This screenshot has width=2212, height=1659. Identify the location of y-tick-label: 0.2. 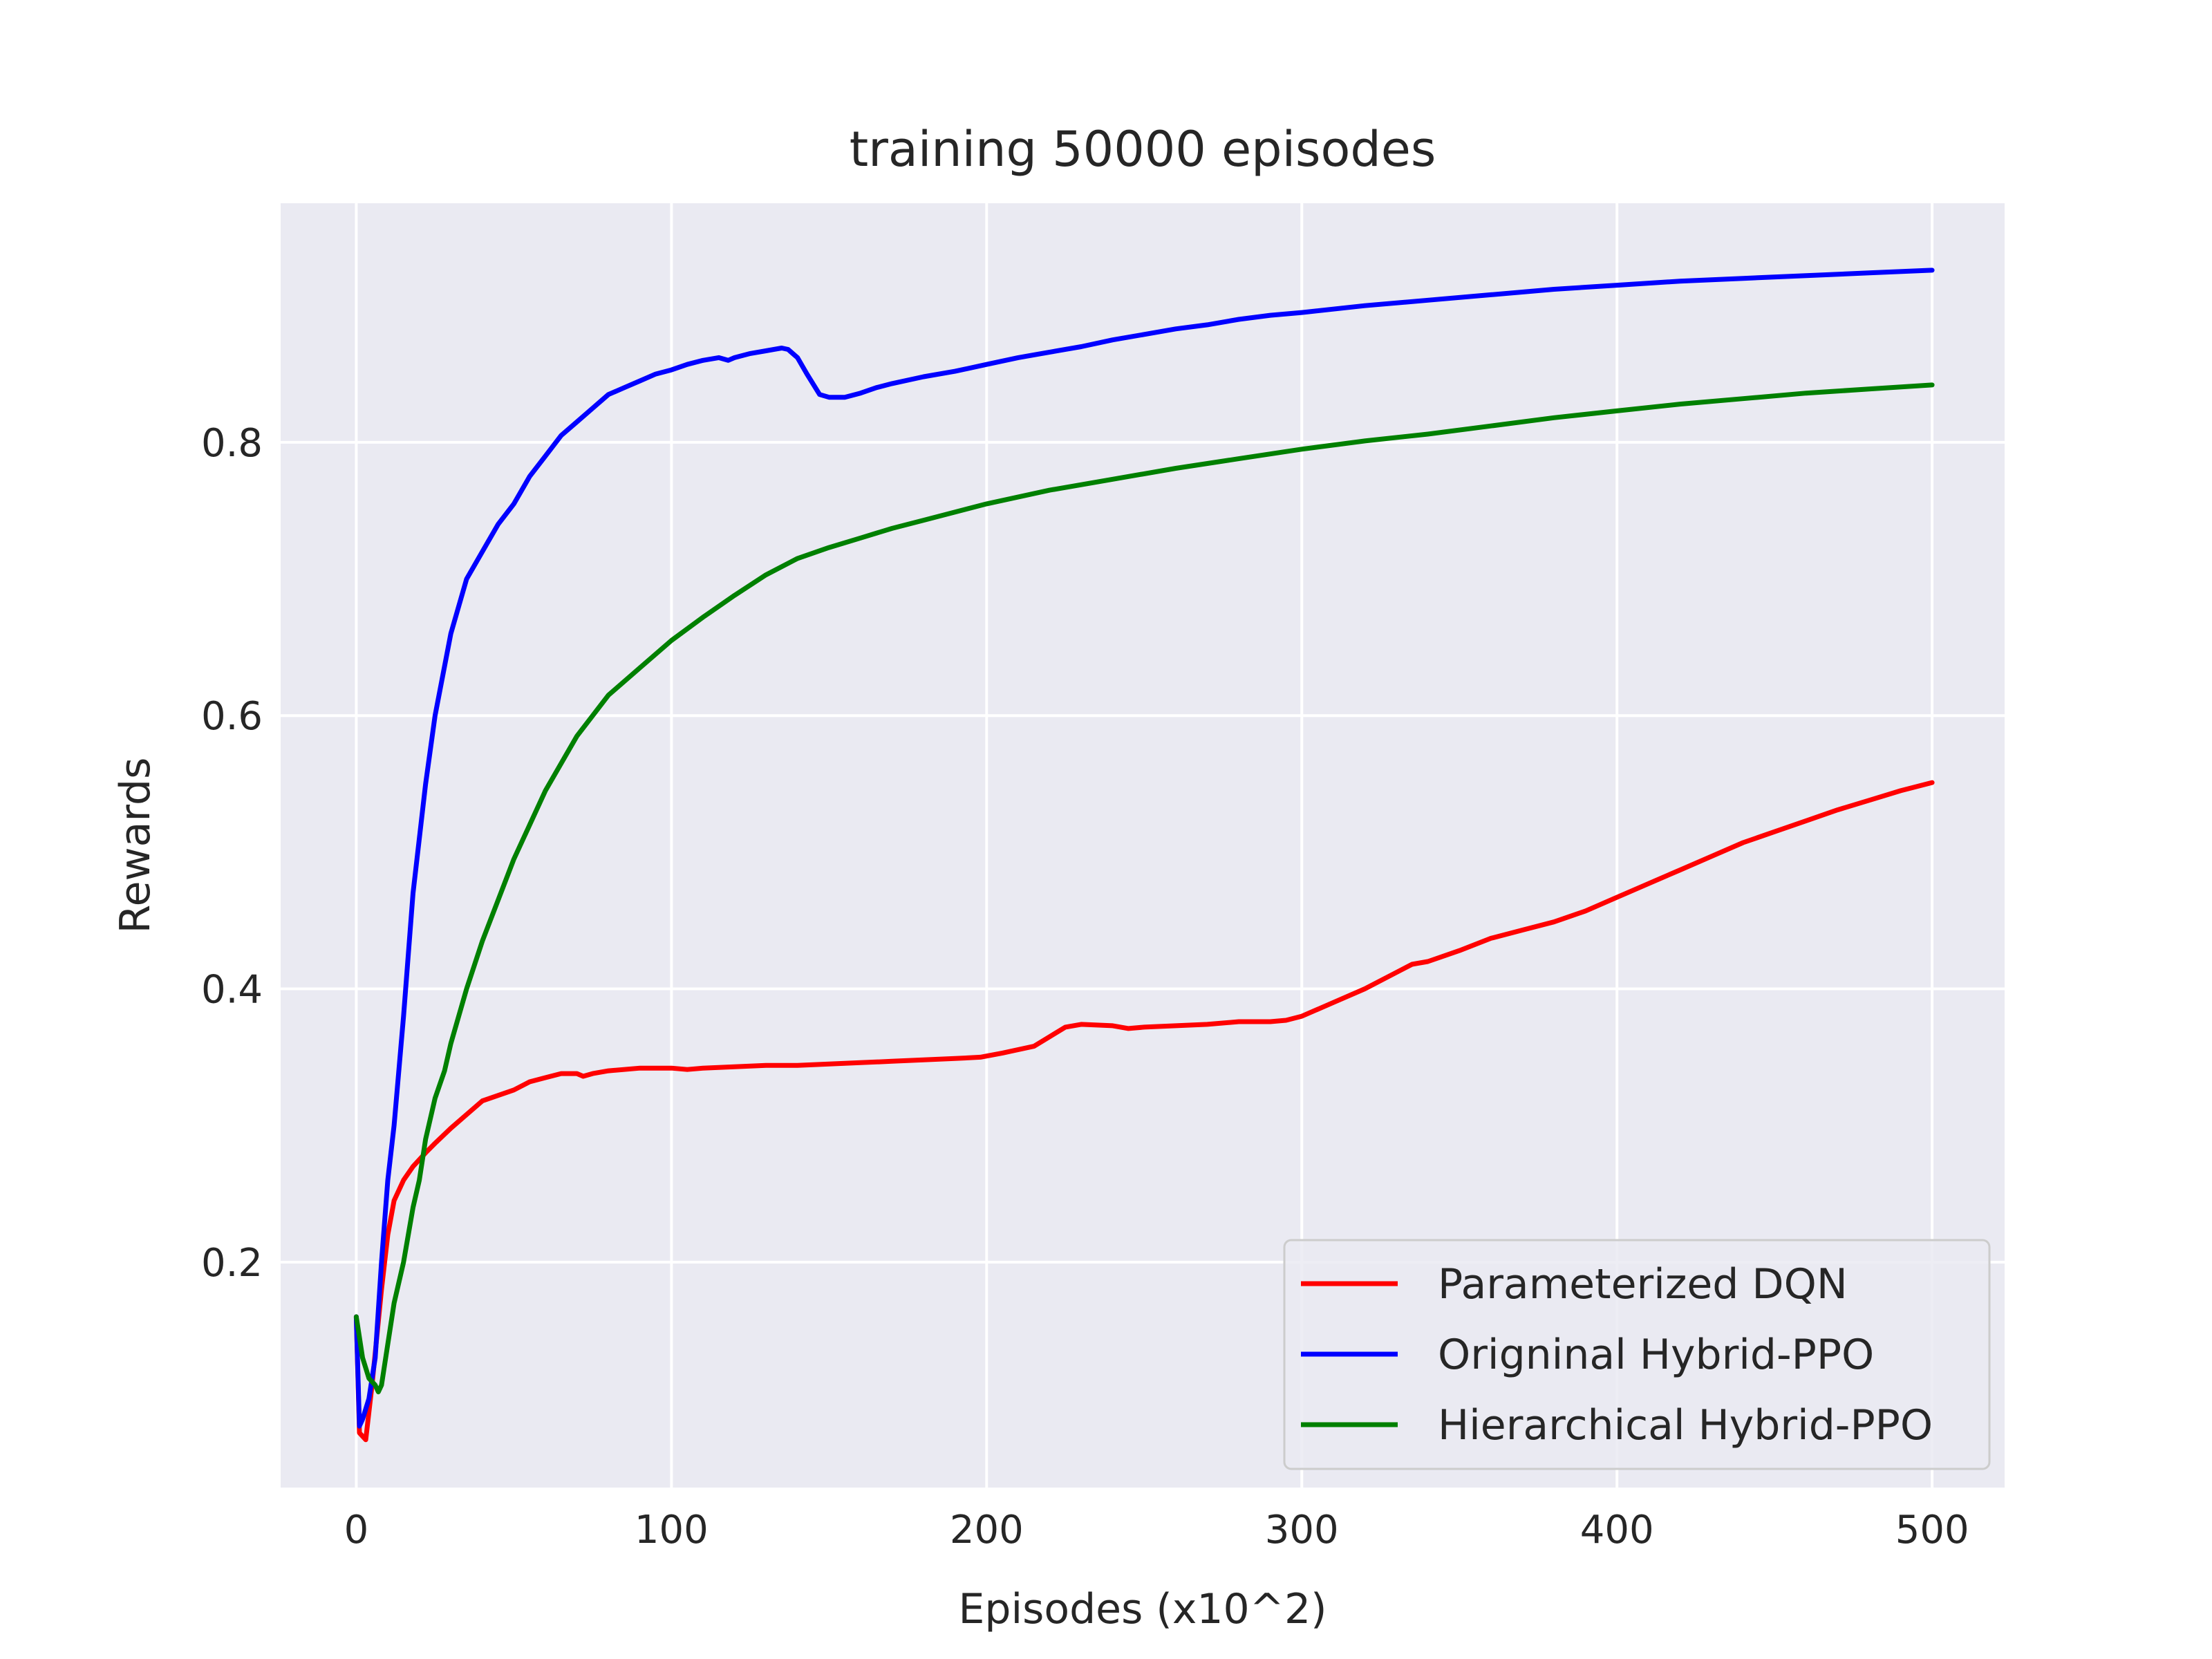
(232, 1263).